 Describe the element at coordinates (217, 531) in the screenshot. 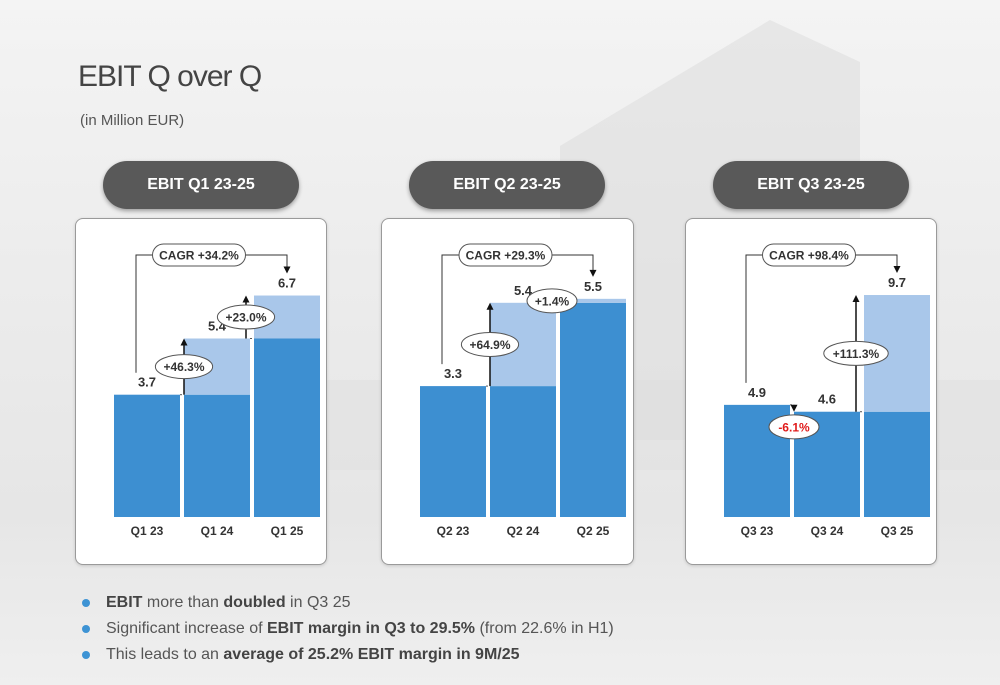

I see `category-label: Q1 24` at that location.